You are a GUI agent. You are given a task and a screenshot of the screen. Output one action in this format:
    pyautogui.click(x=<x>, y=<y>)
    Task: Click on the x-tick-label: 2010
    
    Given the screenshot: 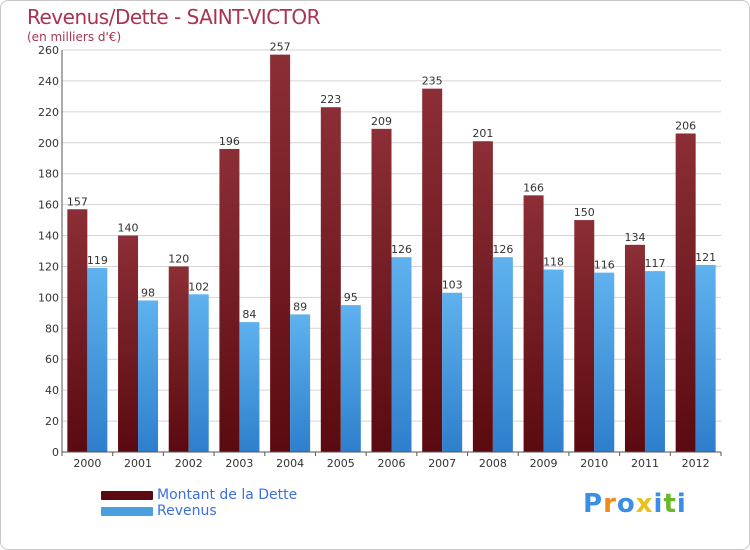 What is the action you would take?
    pyautogui.click(x=594, y=463)
    